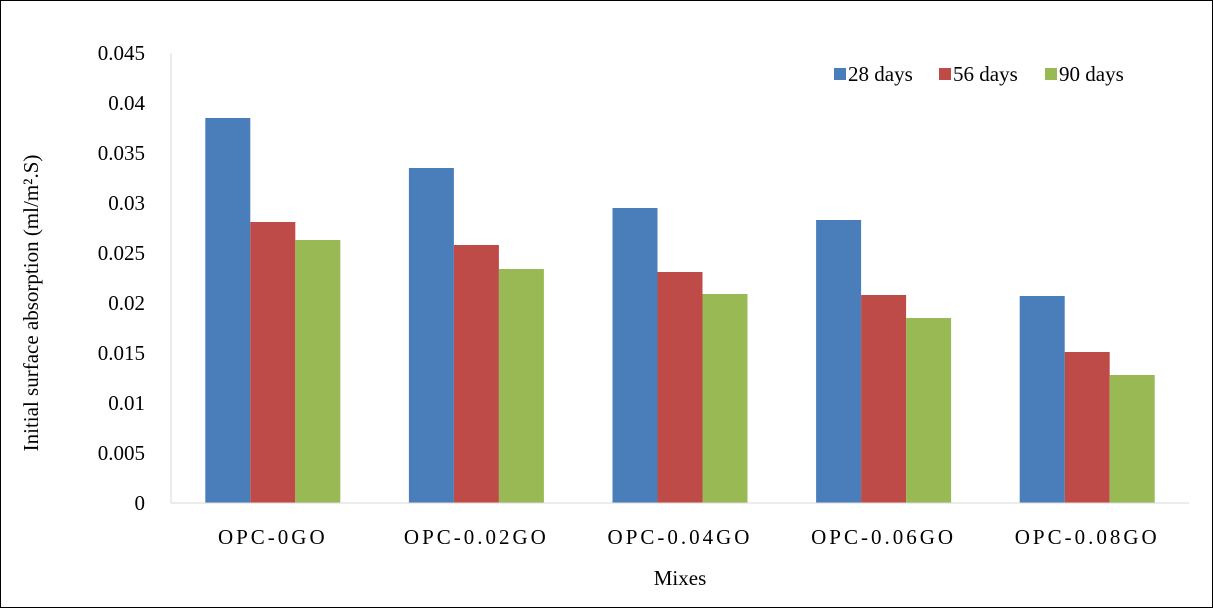 The width and height of the screenshot is (1213, 609). I want to click on y-tick-label: 0.005, so click(121, 453).